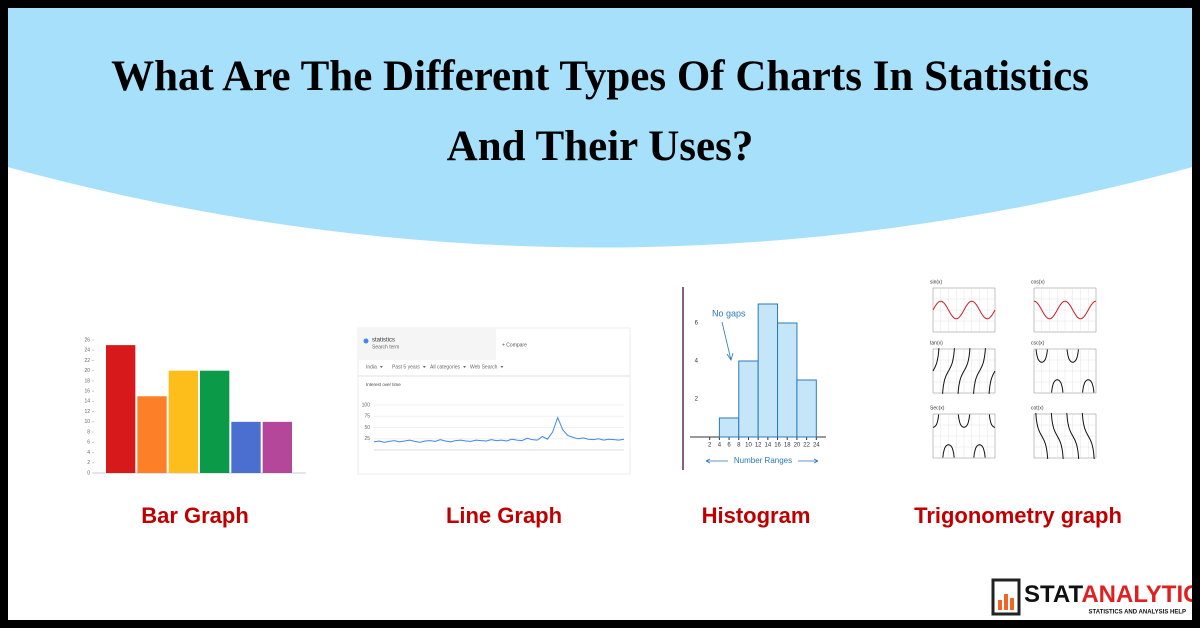 The height and width of the screenshot is (628, 1200). What do you see at coordinates (1018, 515) in the screenshot?
I see `chart-label: Trigonometry graph` at bounding box center [1018, 515].